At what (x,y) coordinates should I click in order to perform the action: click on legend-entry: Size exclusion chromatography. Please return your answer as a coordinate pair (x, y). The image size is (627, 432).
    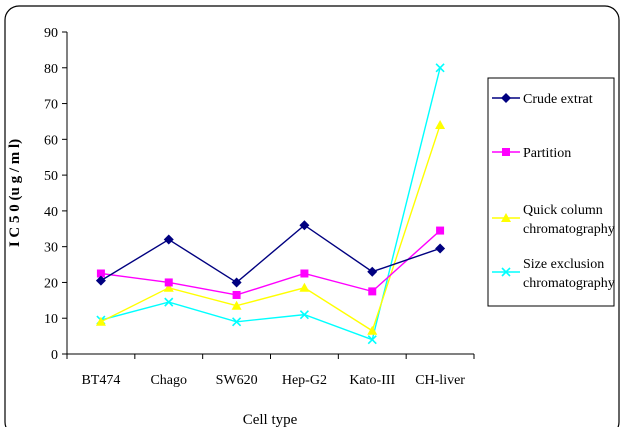
    Looking at the image, I should click on (553, 274).